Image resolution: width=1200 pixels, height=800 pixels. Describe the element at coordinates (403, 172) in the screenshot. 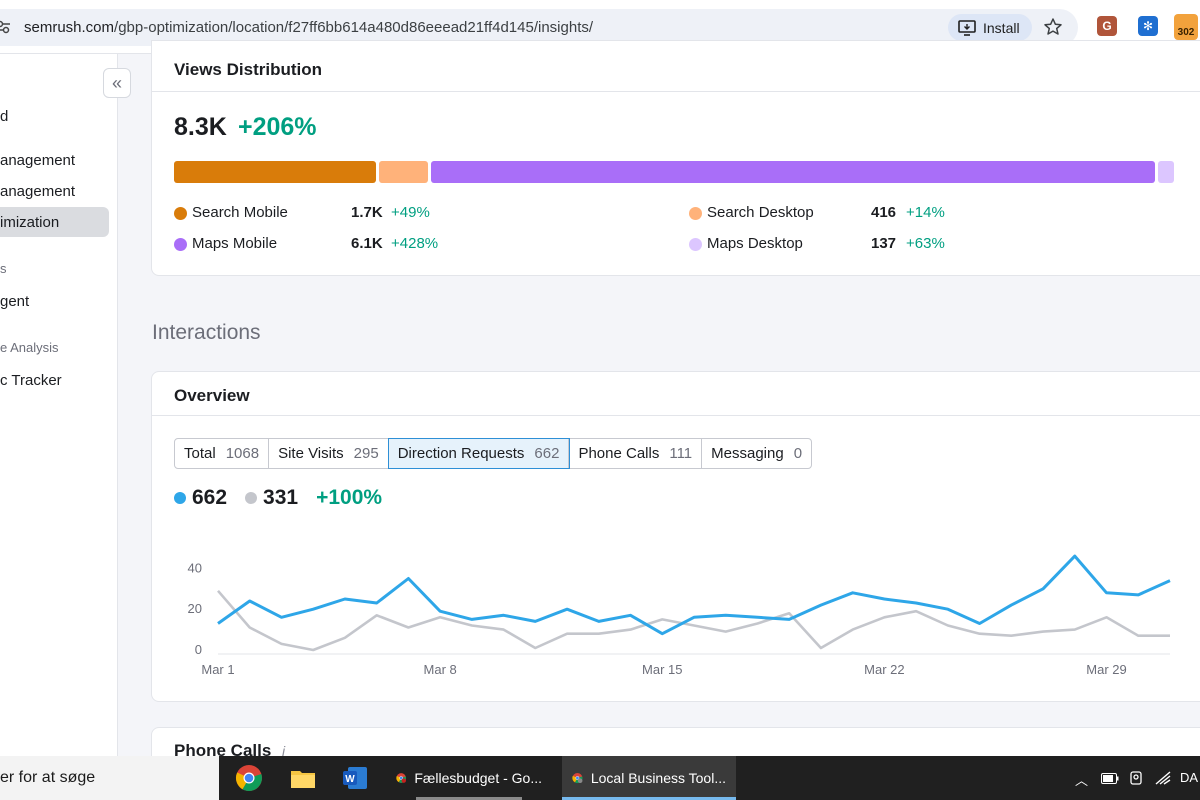

I see `distribution-segment-search-desktop` at that location.